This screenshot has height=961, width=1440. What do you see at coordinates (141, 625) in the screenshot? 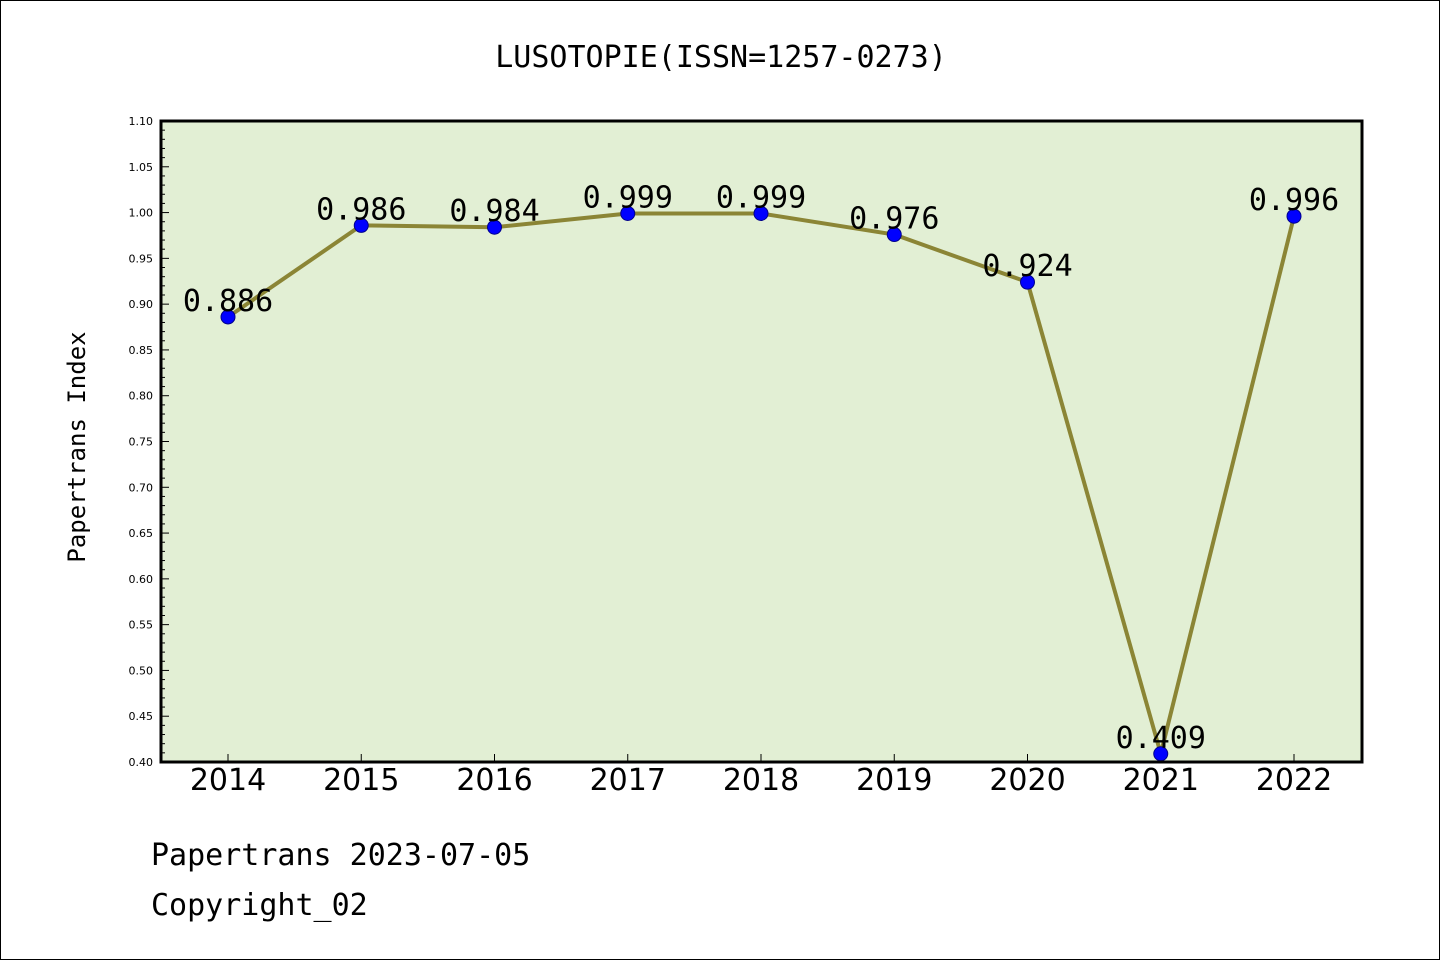
I see `y-tick-label: 0.55` at bounding box center [141, 625].